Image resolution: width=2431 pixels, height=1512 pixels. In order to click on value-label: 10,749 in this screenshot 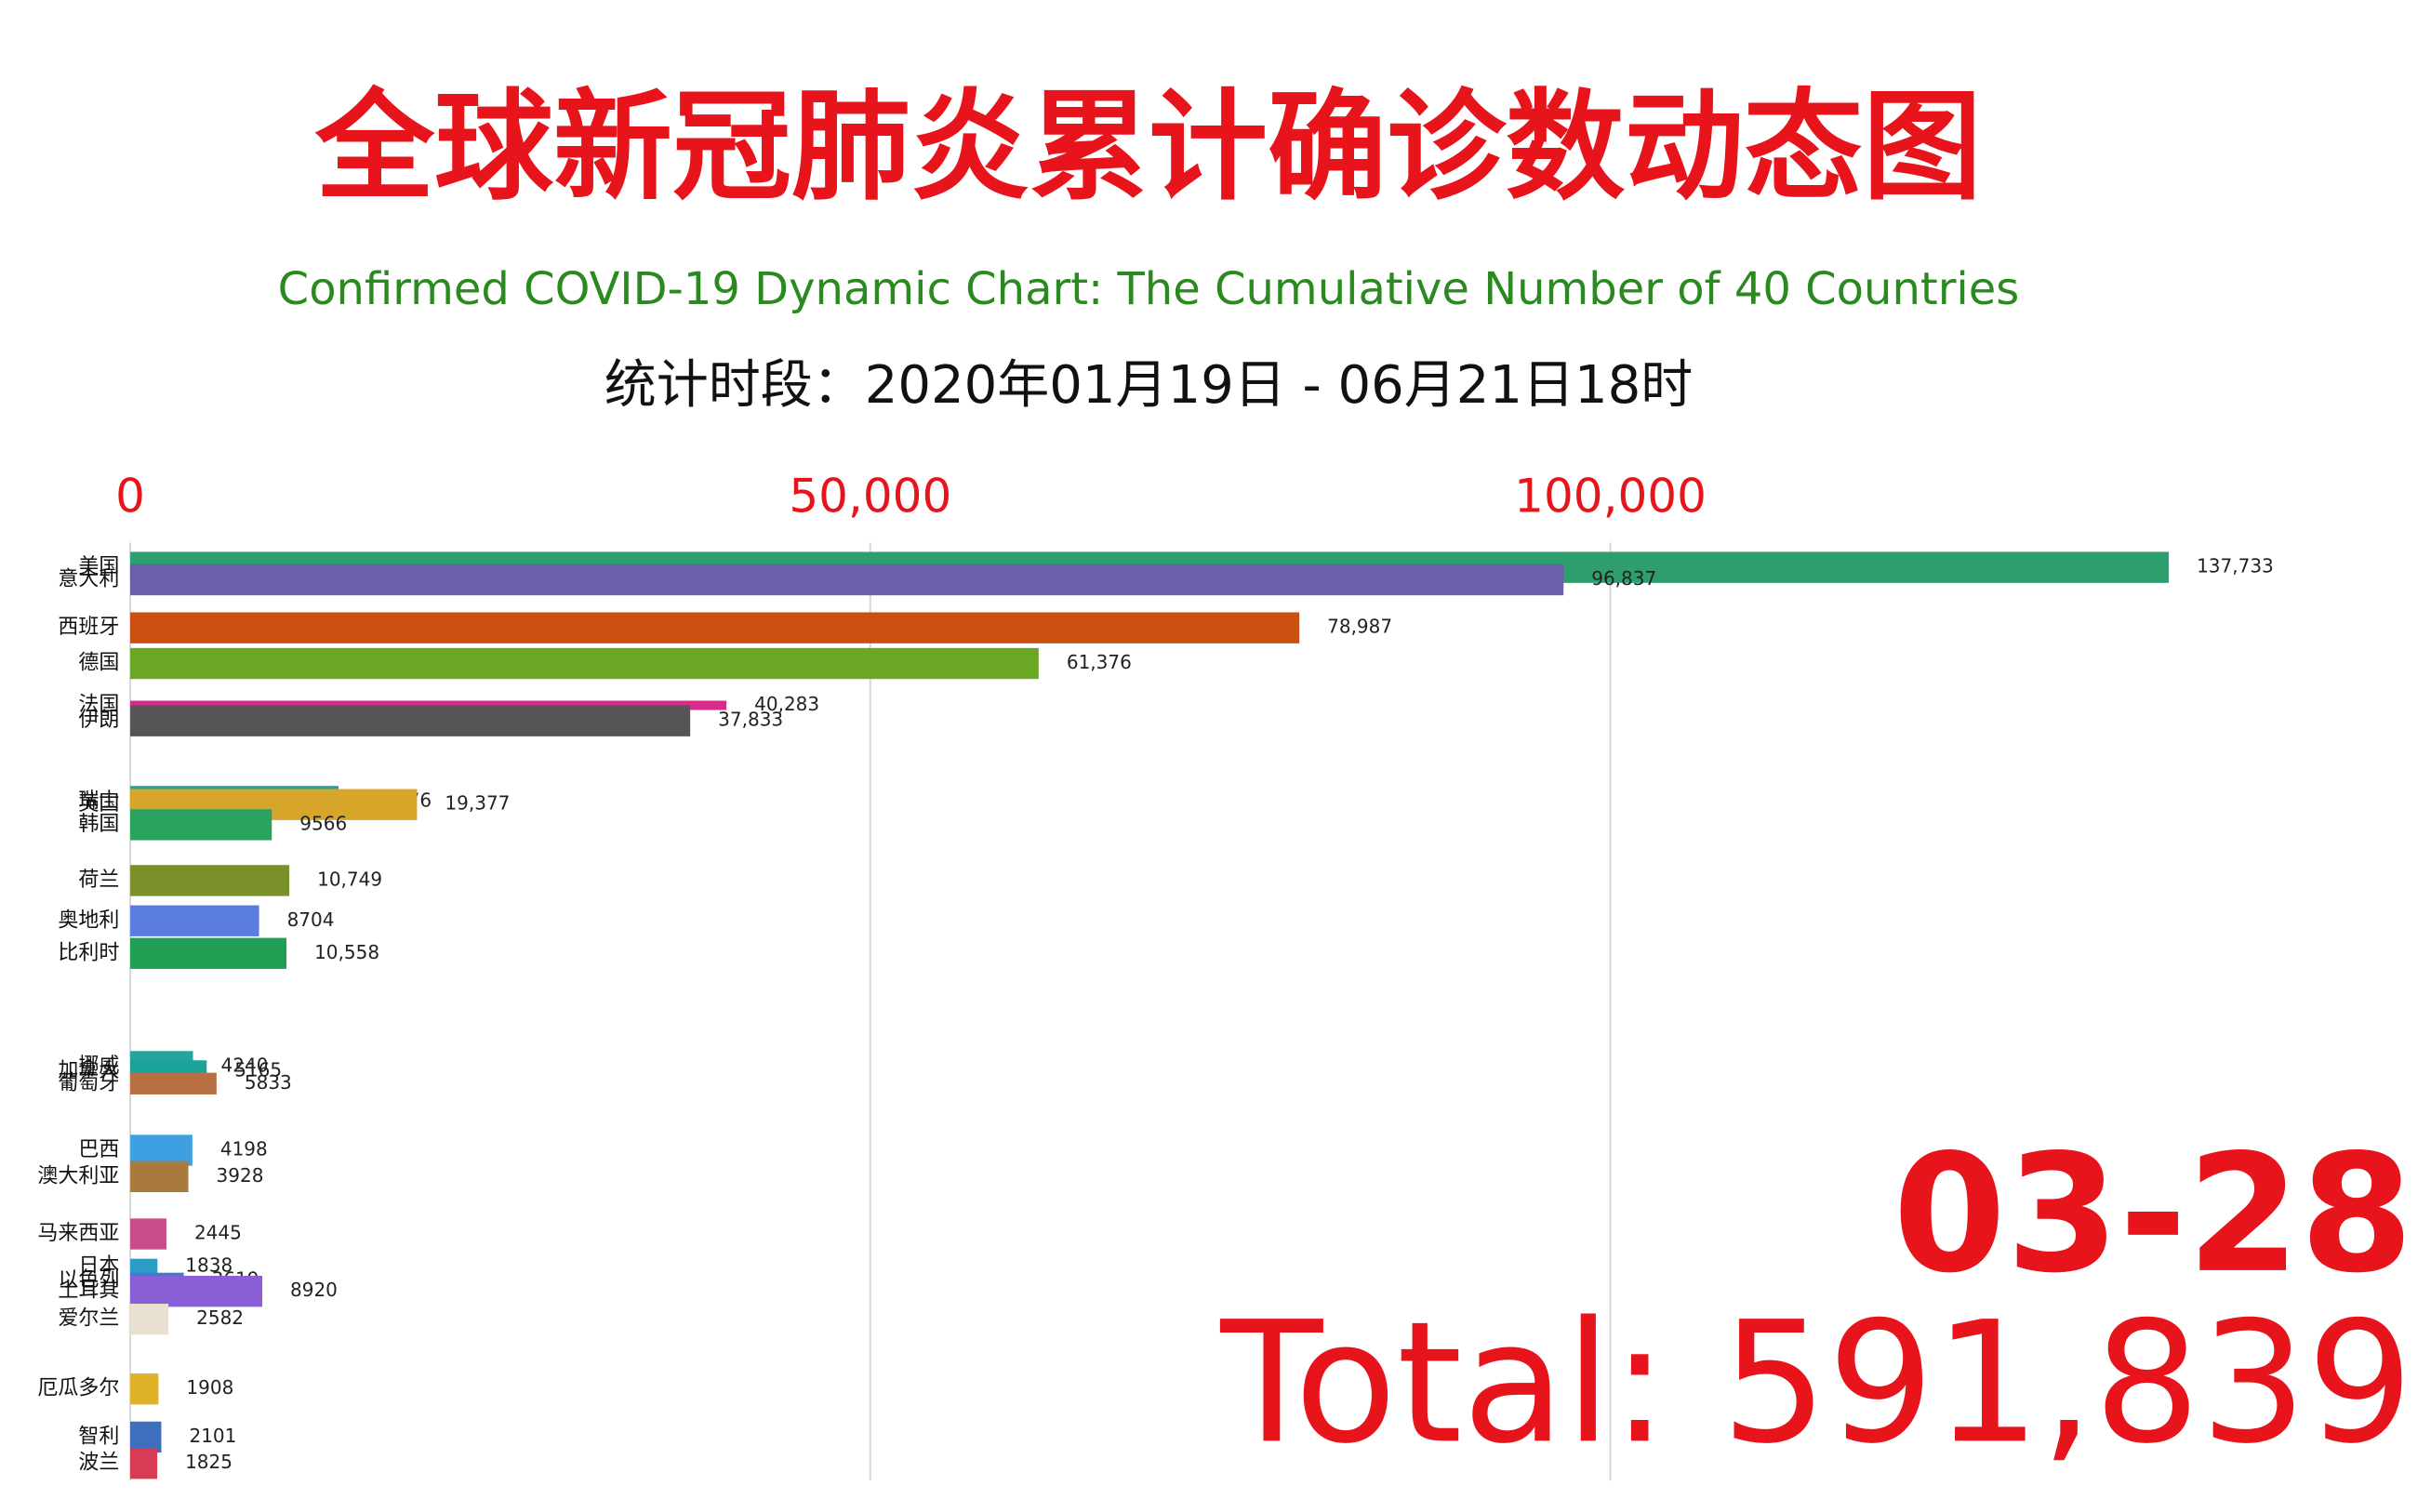, I will do `click(349, 879)`.